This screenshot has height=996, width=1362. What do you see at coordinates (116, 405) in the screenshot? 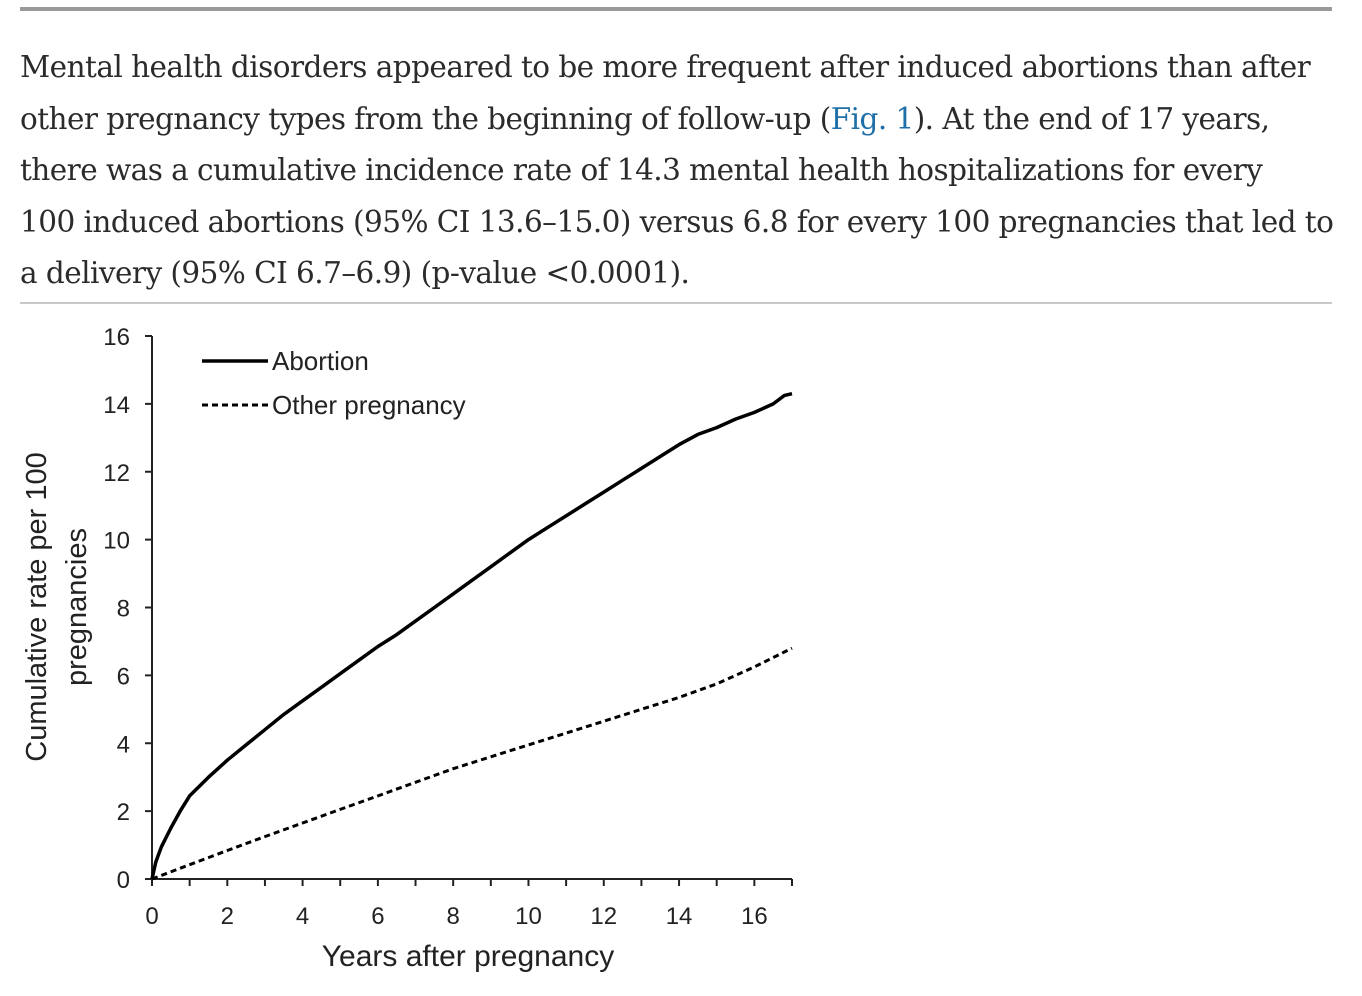
I see `y-tick-label: 14` at bounding box center [116, 405].